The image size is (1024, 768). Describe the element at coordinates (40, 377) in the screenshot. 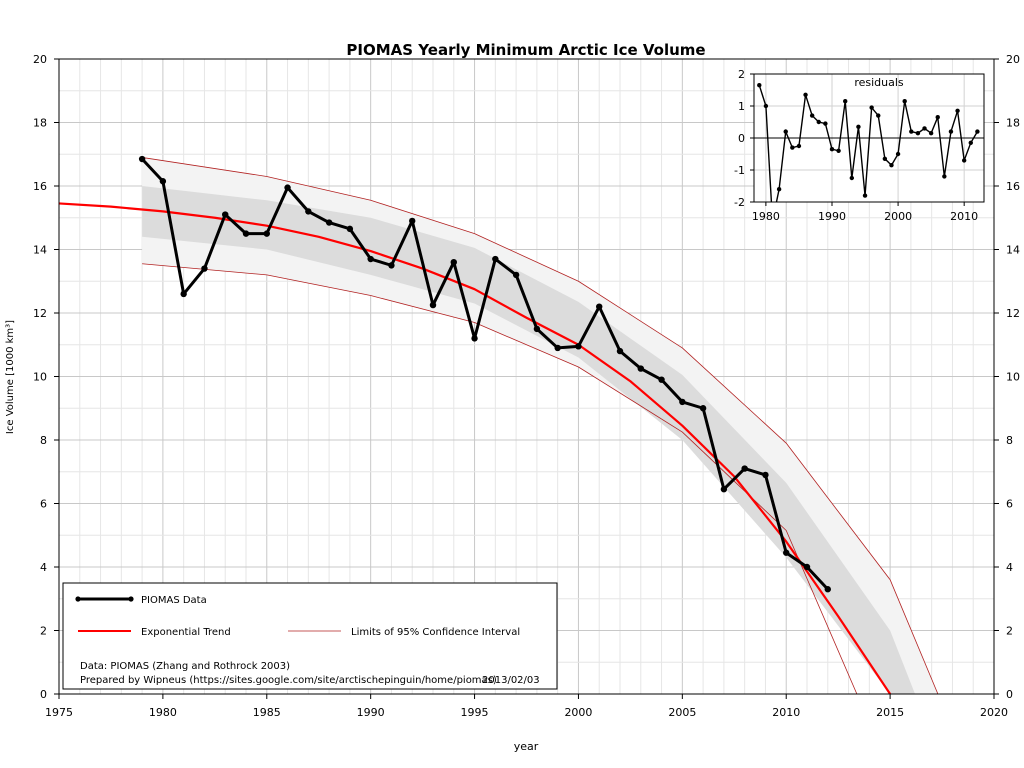

I see `y-tick-label-left: 10` at that location.